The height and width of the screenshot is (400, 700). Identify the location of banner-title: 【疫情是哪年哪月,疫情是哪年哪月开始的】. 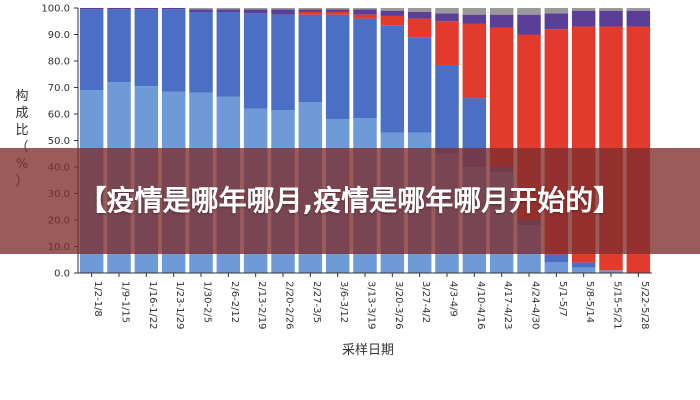
(350, 200).